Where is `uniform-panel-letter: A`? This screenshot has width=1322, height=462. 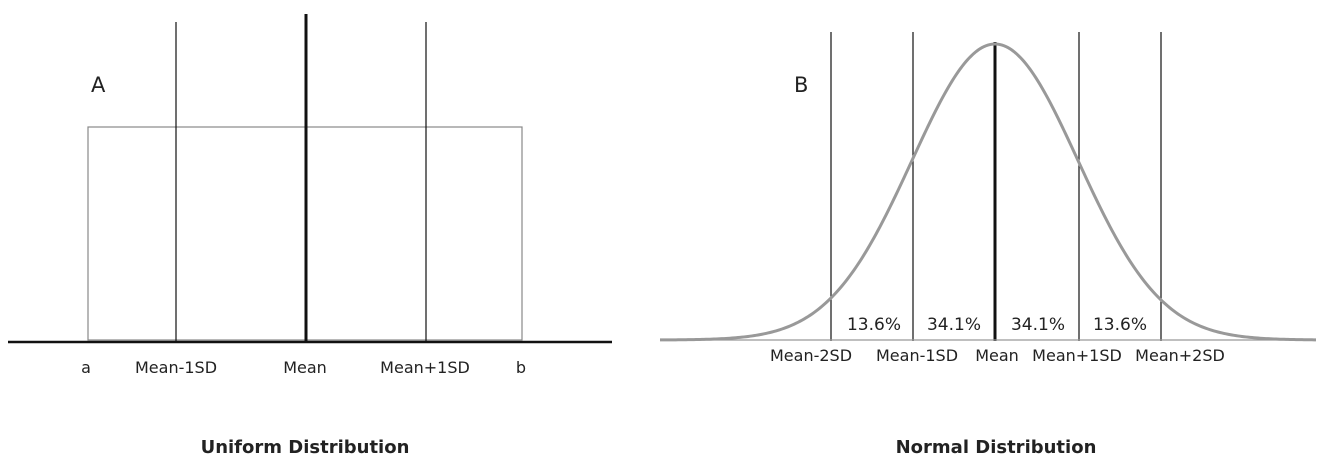
uniform-panel-letter: A is located at coordinates (98, 85).